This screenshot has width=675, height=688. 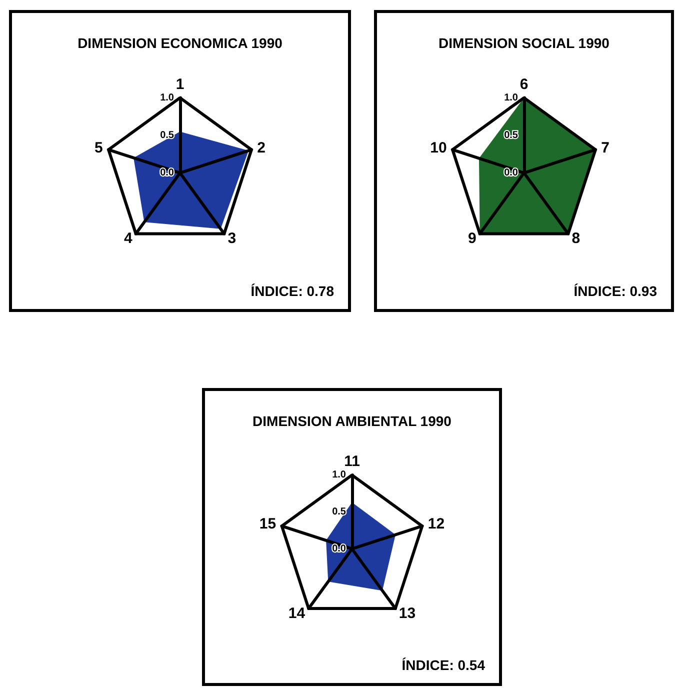 I want to click on spoke-label: 5, so click(x=98, y=147).